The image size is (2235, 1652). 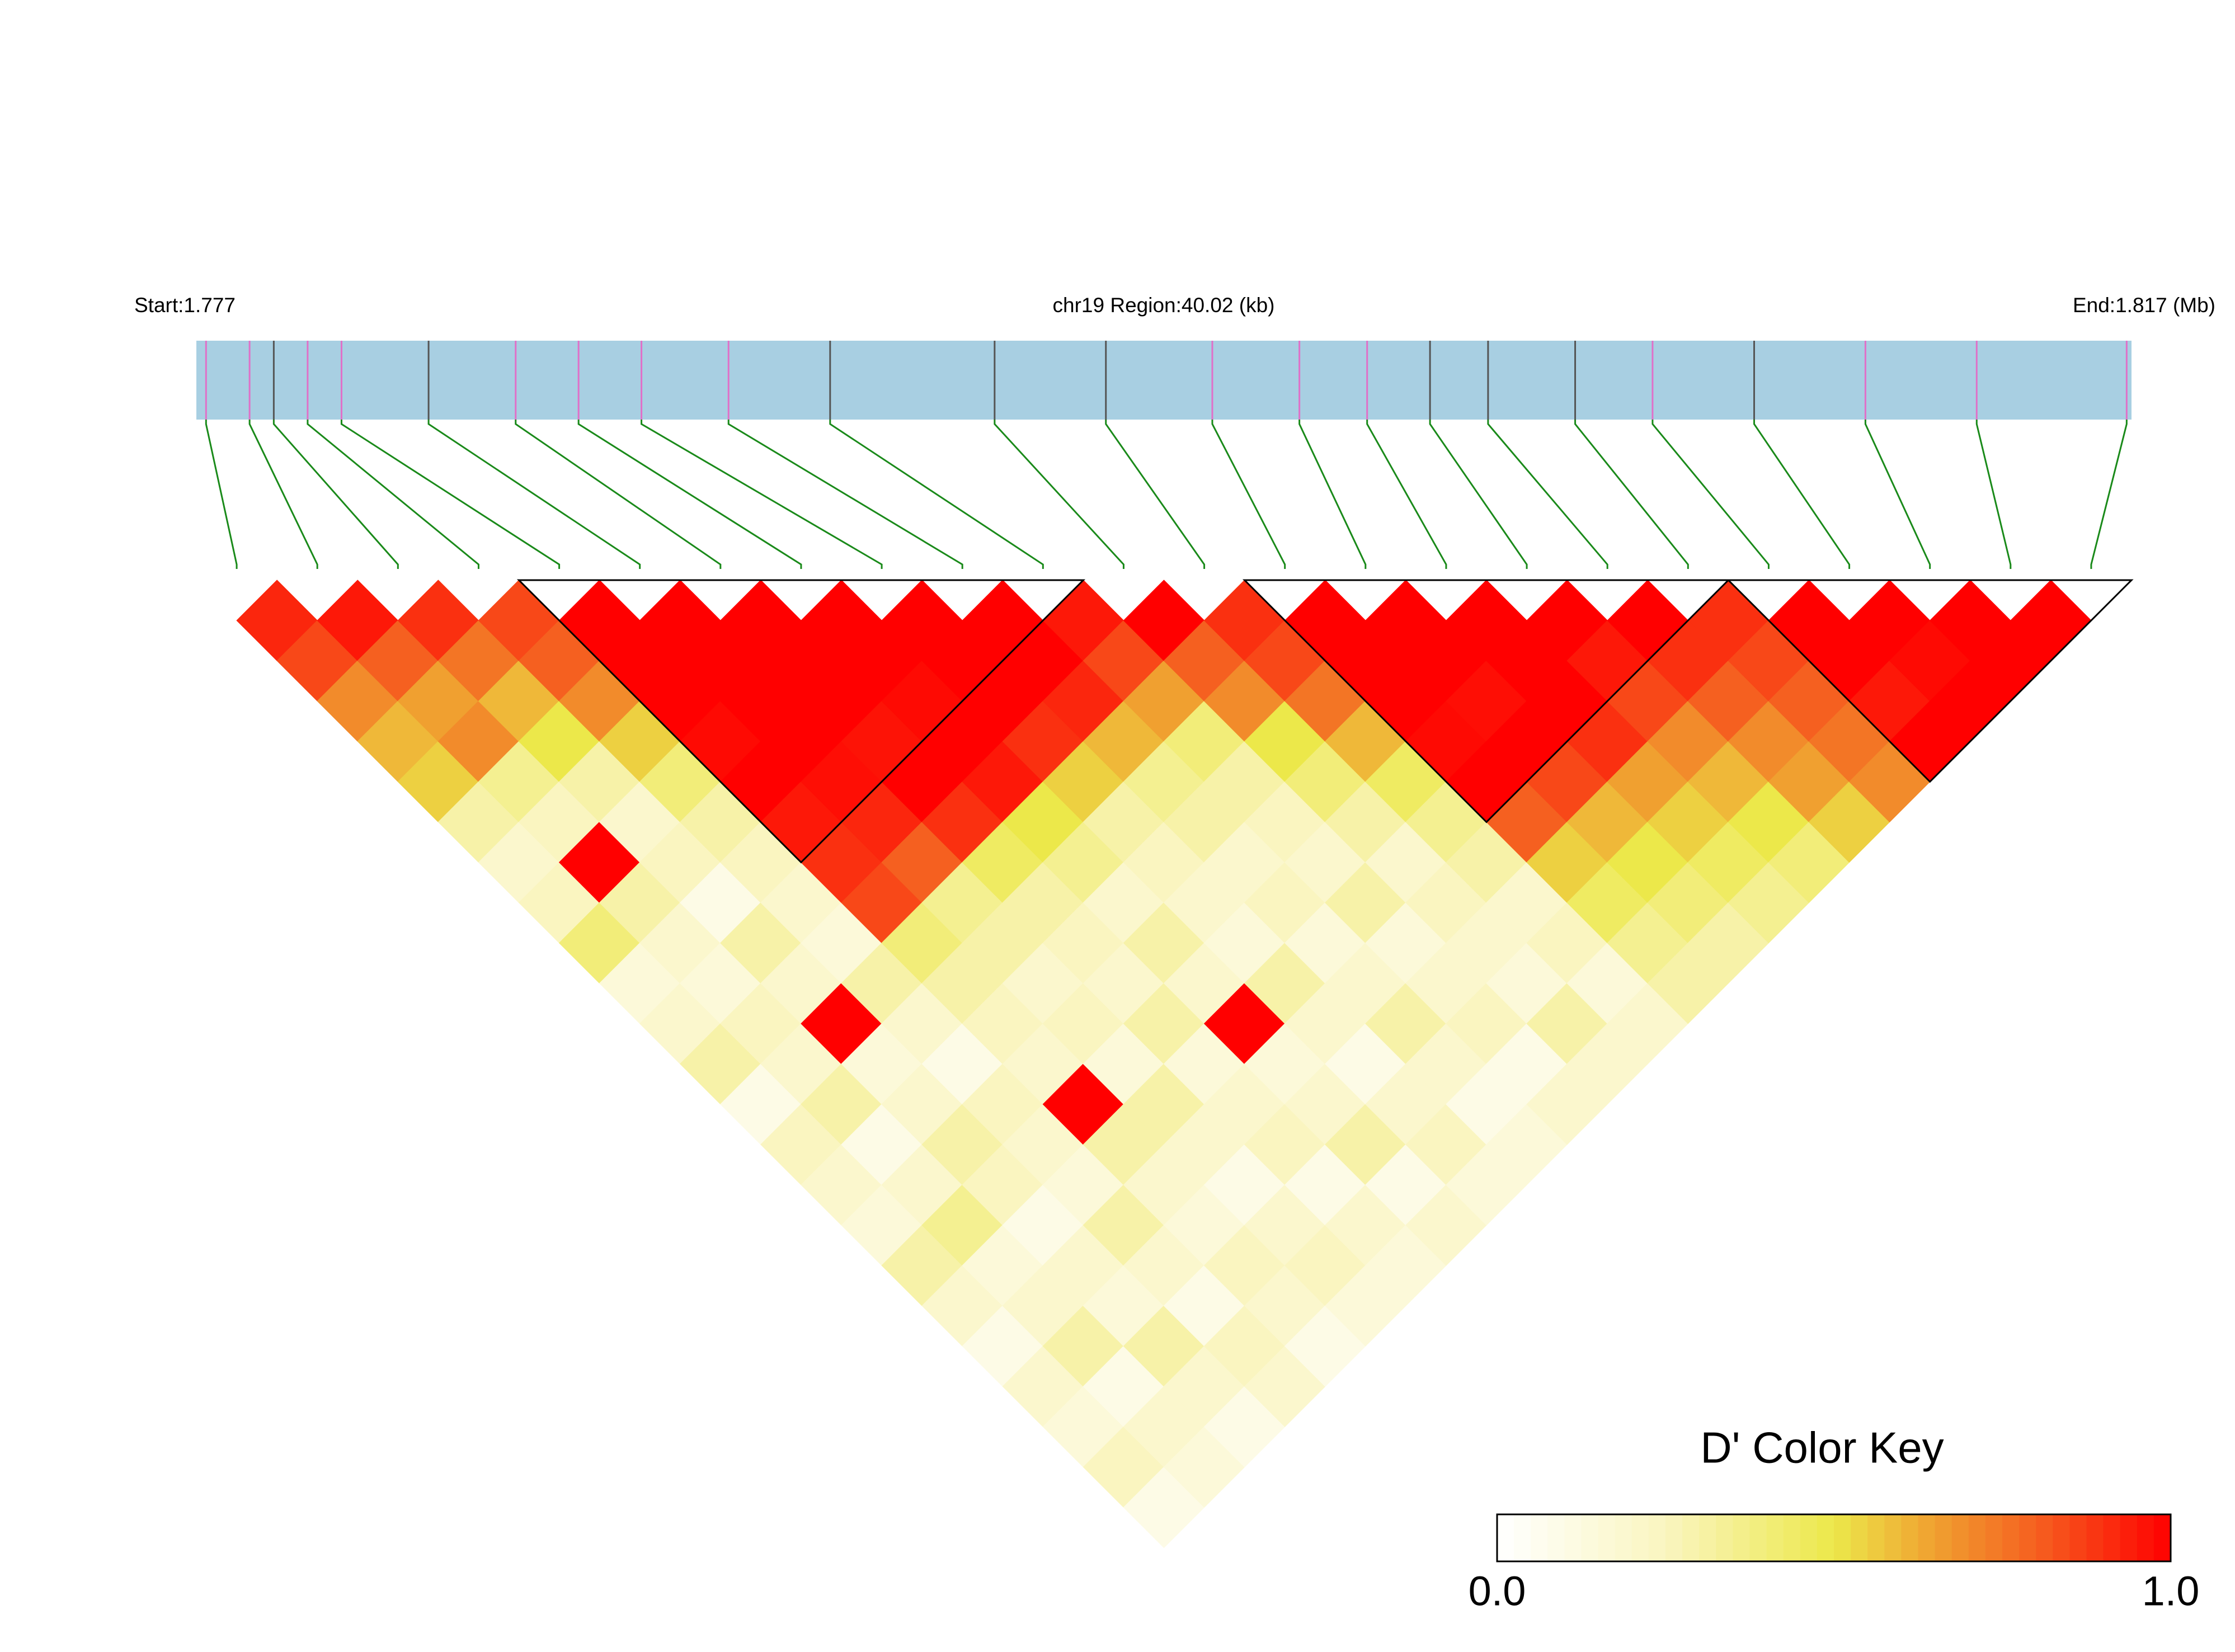 I want to click on end-label: End:1.817 (Mb), so click(x=2144, y=306).